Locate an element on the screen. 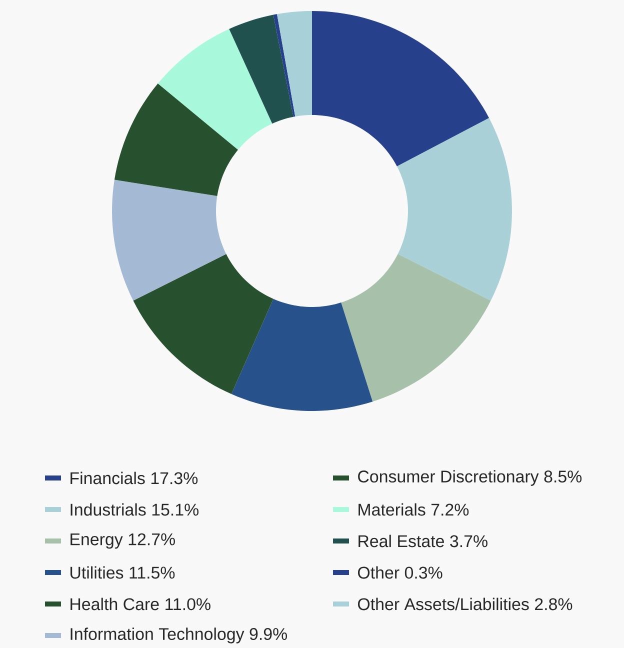 Image resolution: width=624 pixels, height=648 pixels. data-label: 15.1% is located at coordinates (175, 510).